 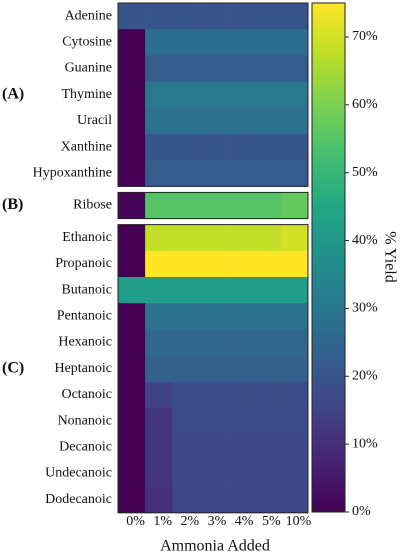 What do you see at coordinates (78, 473) in the screenshot?
I see `row-label: Undecanoic` at bounding box center [78, 473].